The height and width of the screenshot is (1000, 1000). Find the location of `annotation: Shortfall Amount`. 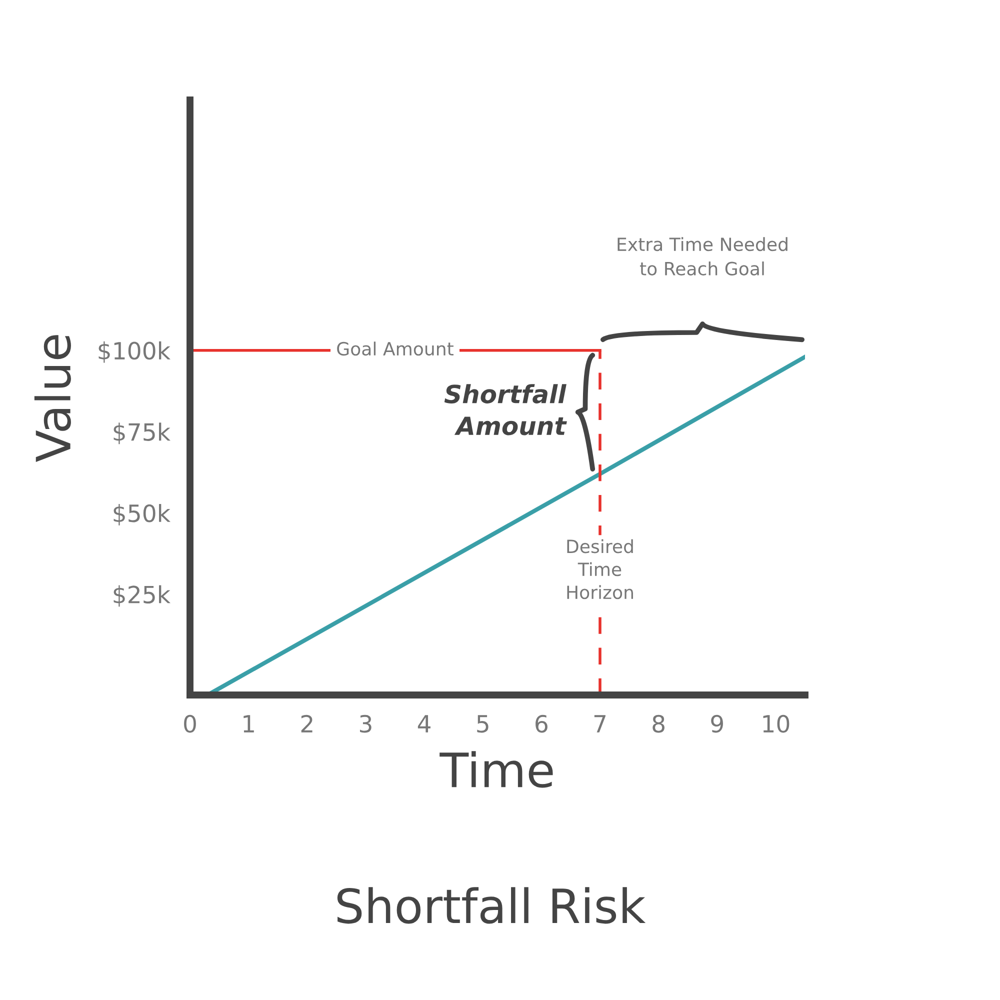

annotation: Shortfall Amount is located at coordinates (505, 410).